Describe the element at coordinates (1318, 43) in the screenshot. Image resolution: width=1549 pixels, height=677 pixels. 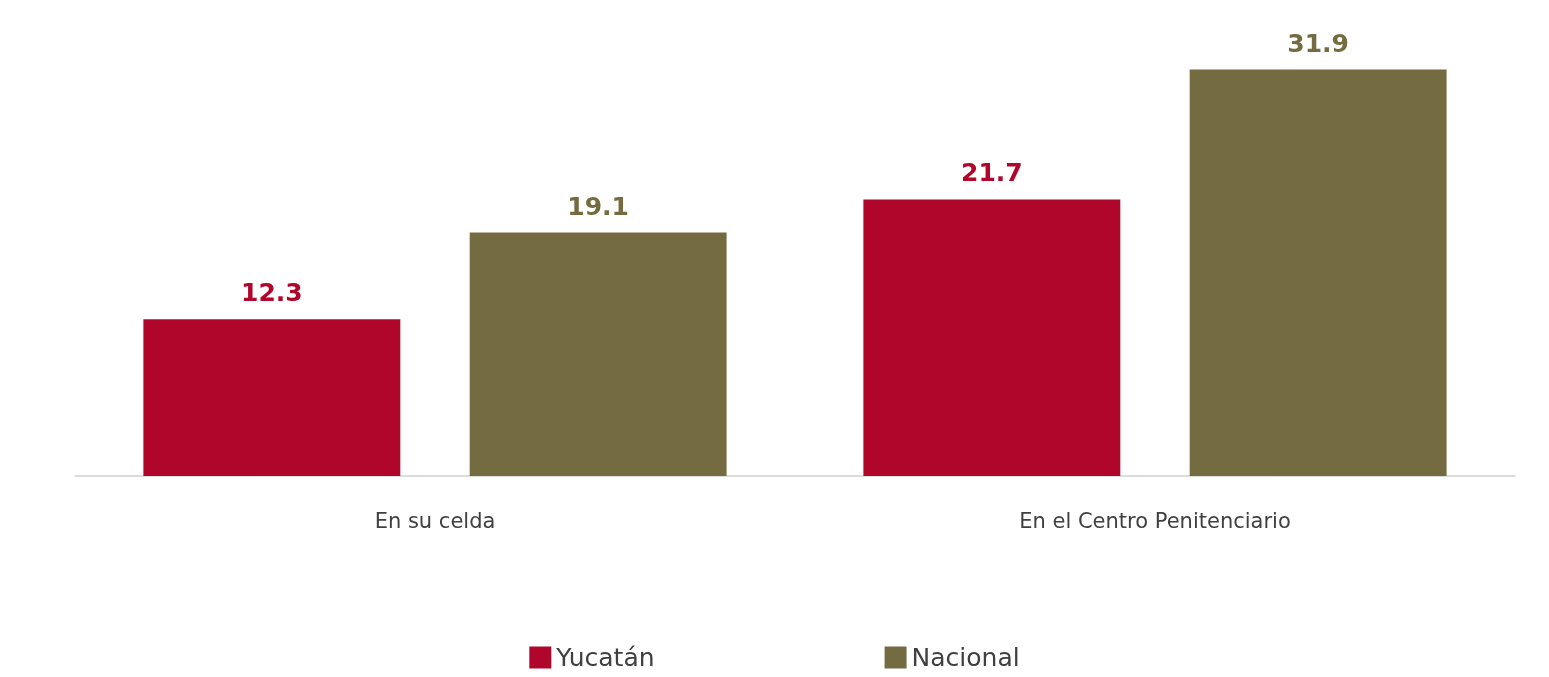
I see `data-label: 31.9` at that location.